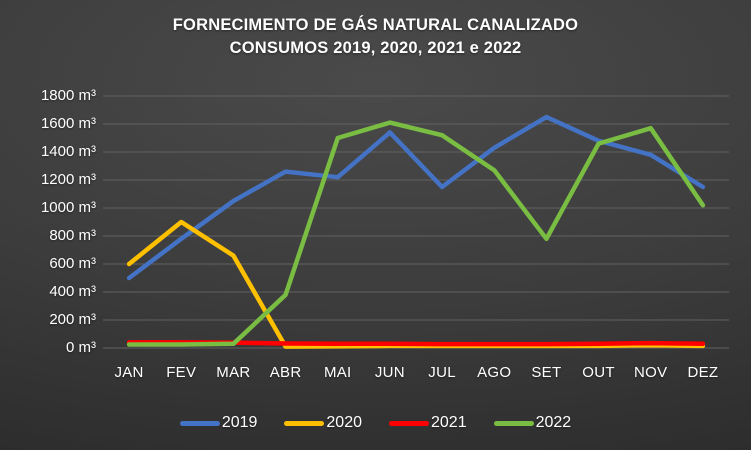 The width and height of the screenshot is (751, 450). Describe the element at coordinates (199, 423) in the screenshot. I see `legend-swatch-2019` at that location.